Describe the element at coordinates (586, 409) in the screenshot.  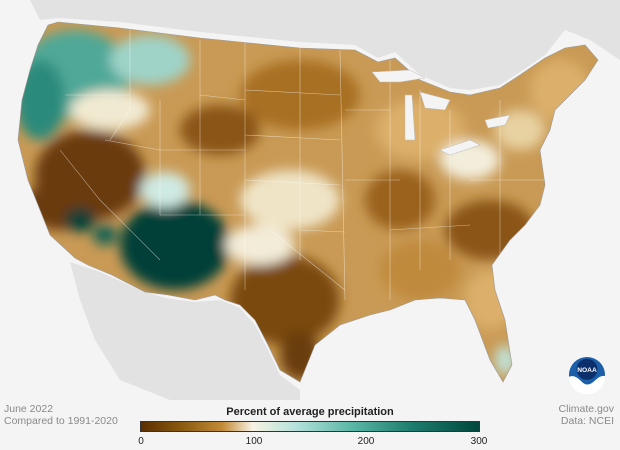
I see `source-label: Climate.gov` at that location.